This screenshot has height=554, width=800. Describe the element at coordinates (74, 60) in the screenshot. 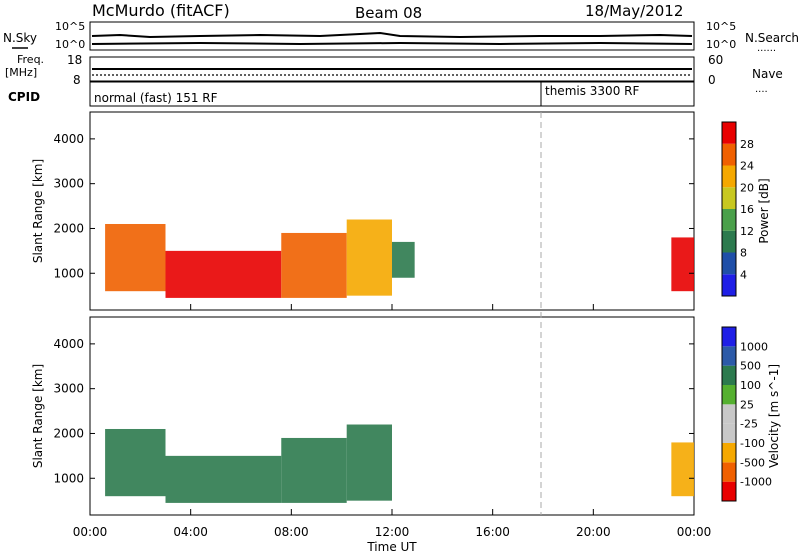

I see `freq-left-tick-top: 18` at that location.